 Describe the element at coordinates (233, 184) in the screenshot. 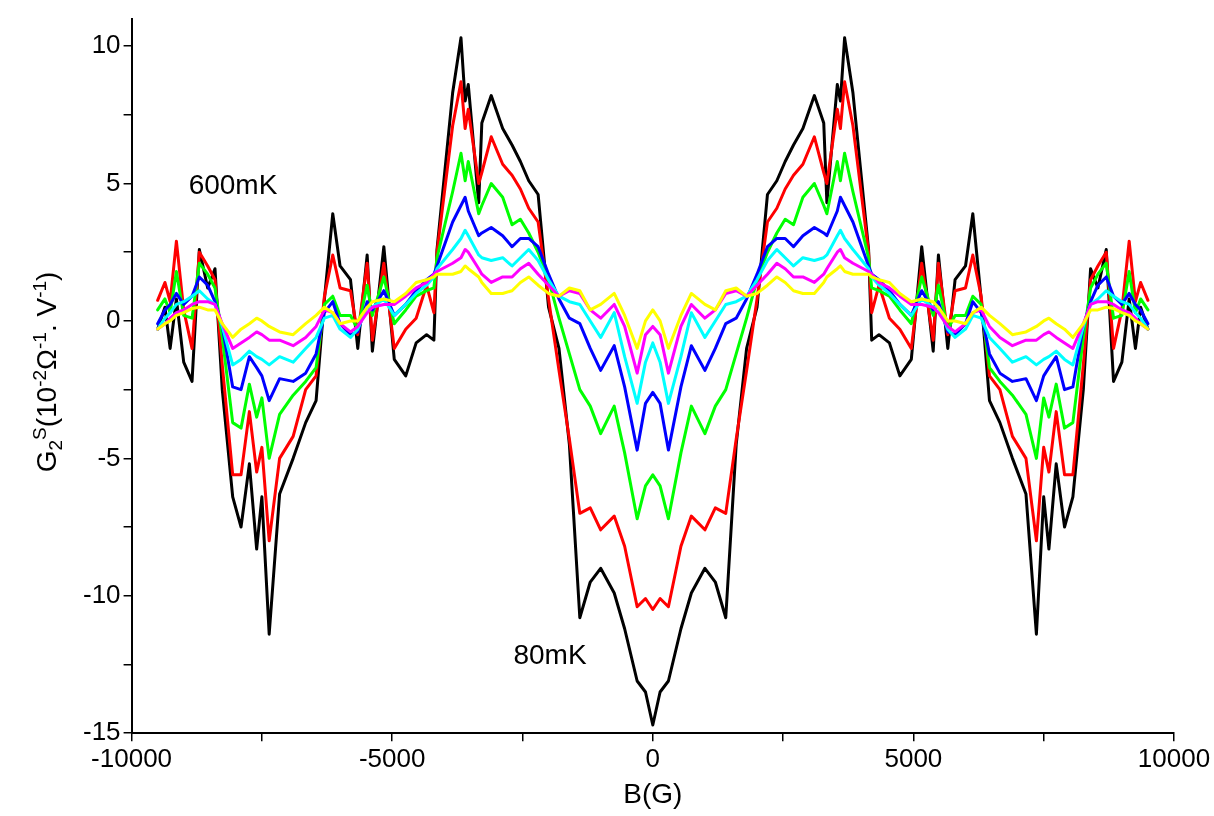

I see `annotation: 600mK` at that location.